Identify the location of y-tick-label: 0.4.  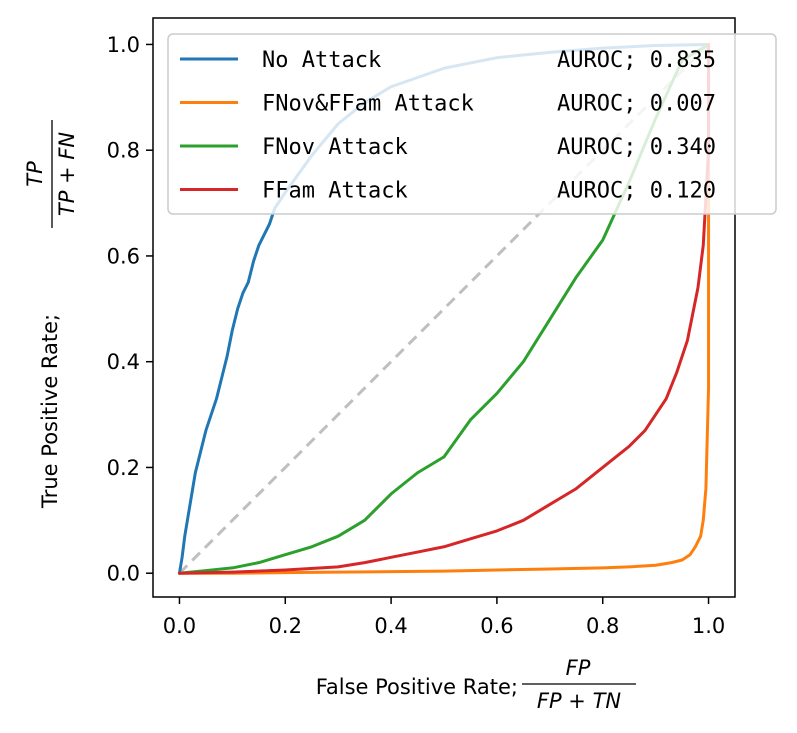
(123, 362).